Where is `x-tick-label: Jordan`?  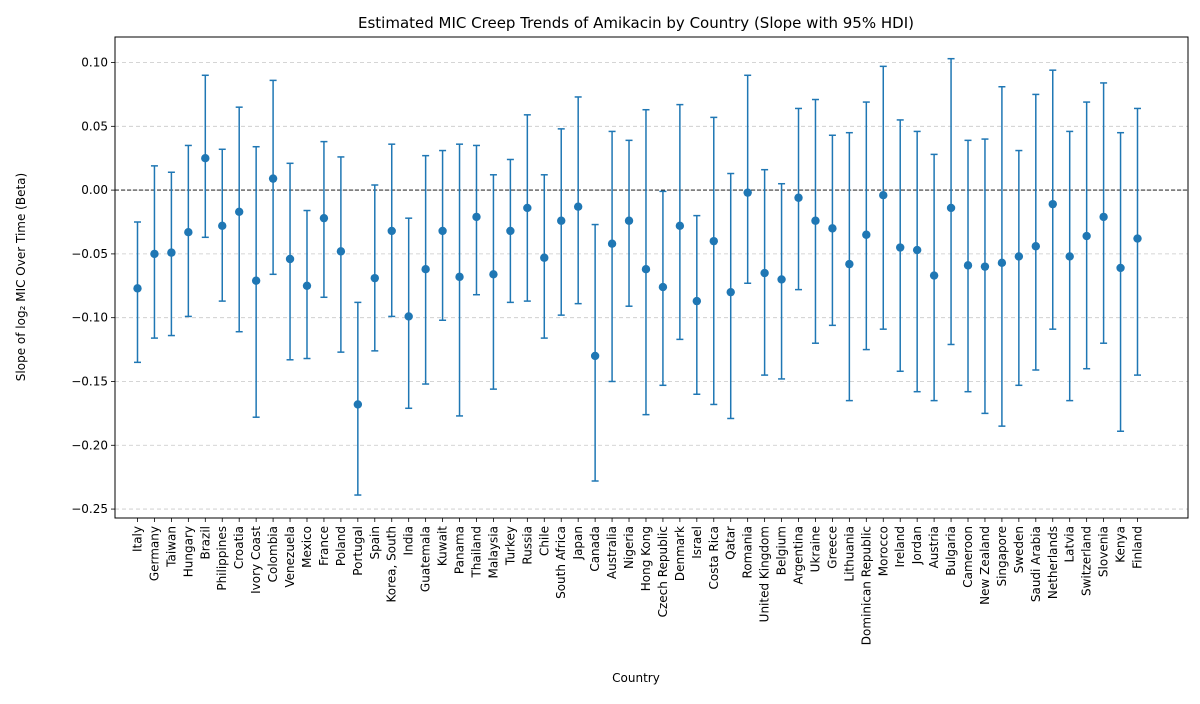 x-tick-label: Jordan is located at coordinates (917, 545).